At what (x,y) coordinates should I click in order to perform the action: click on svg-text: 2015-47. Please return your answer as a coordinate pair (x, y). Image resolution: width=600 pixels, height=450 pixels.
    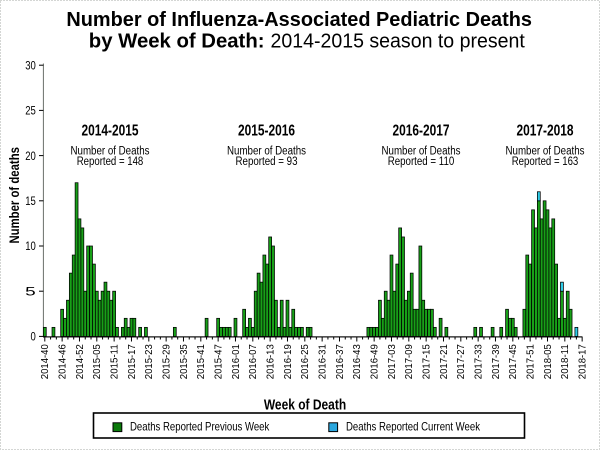
    Looking at the image, I should click on (219, 361).